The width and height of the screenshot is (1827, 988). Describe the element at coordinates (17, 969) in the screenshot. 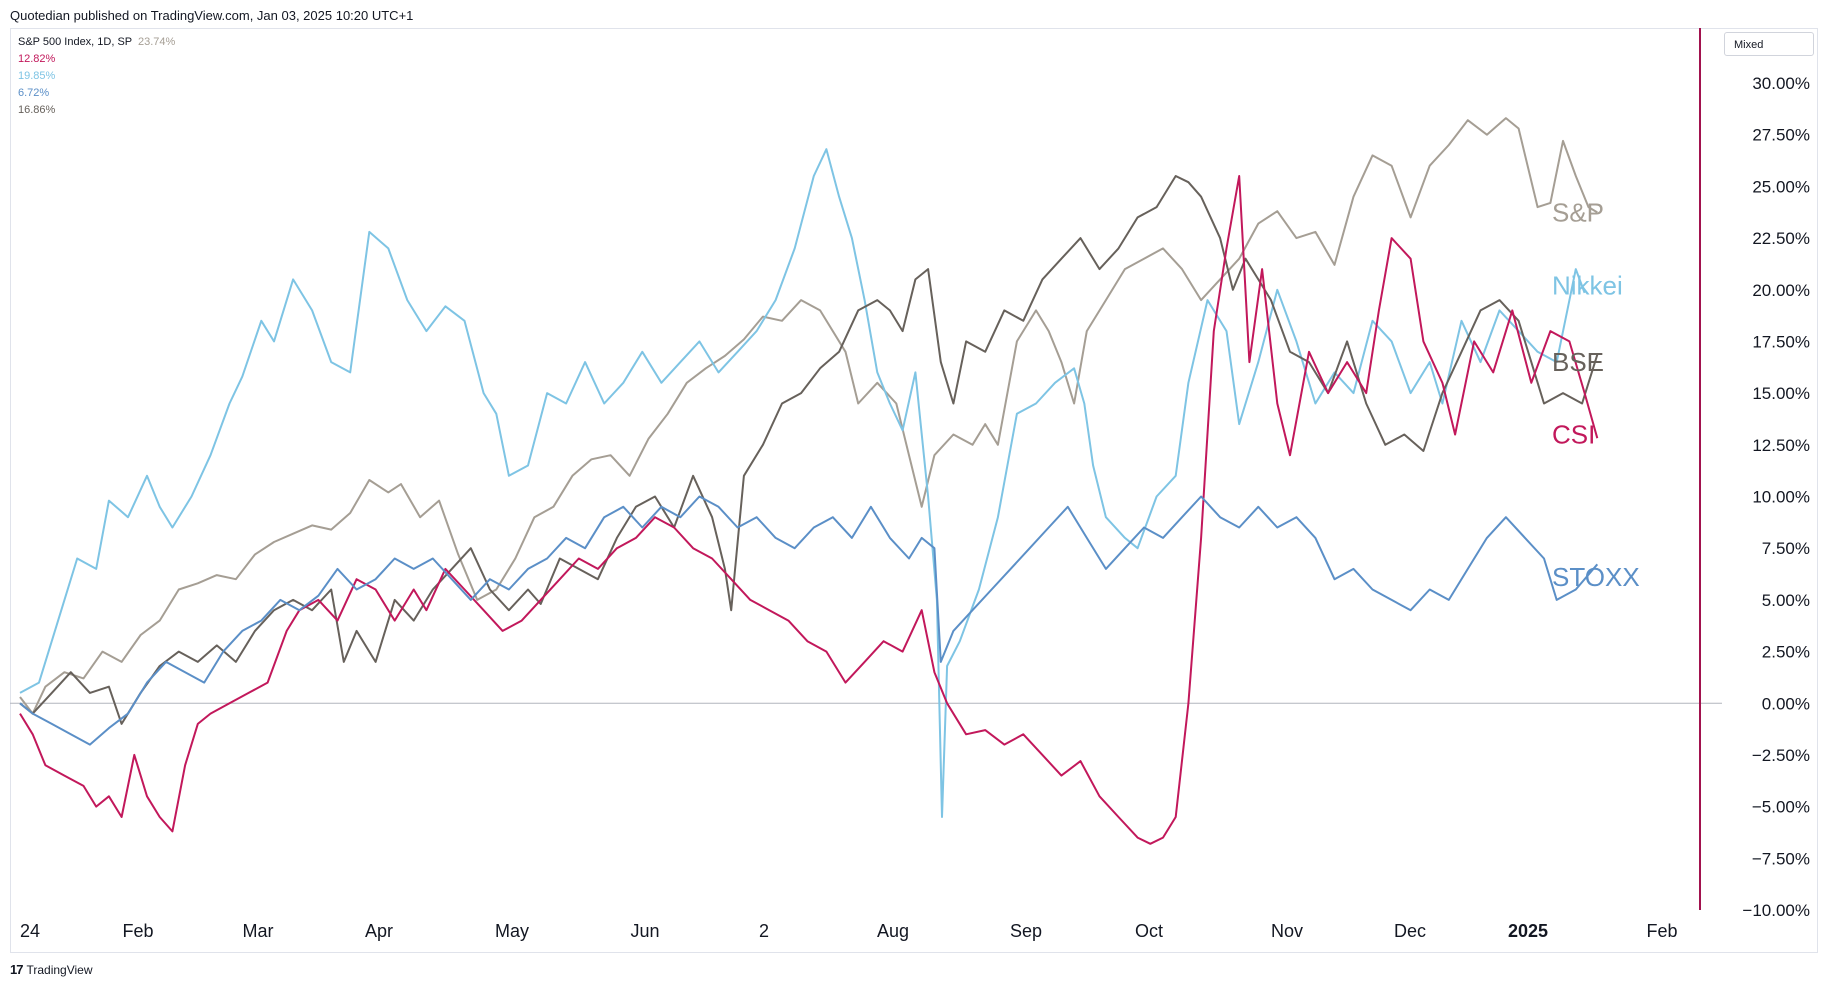

I see `tradingview-logo-icon: 17` at that location.